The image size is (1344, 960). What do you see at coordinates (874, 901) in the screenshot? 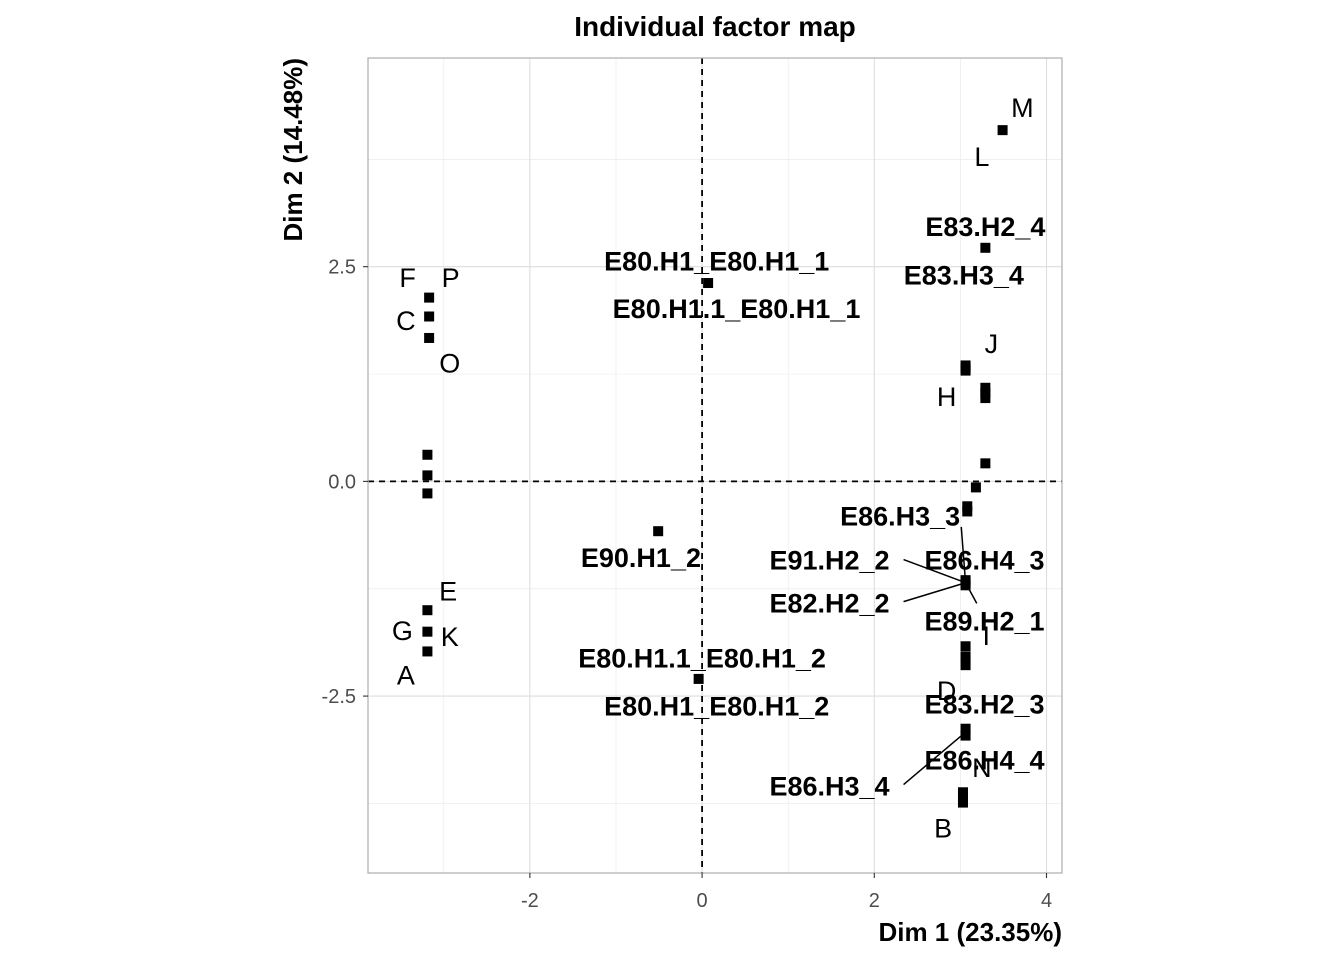
I see `x-tick-label: 2` at bounding box center [874, 901].